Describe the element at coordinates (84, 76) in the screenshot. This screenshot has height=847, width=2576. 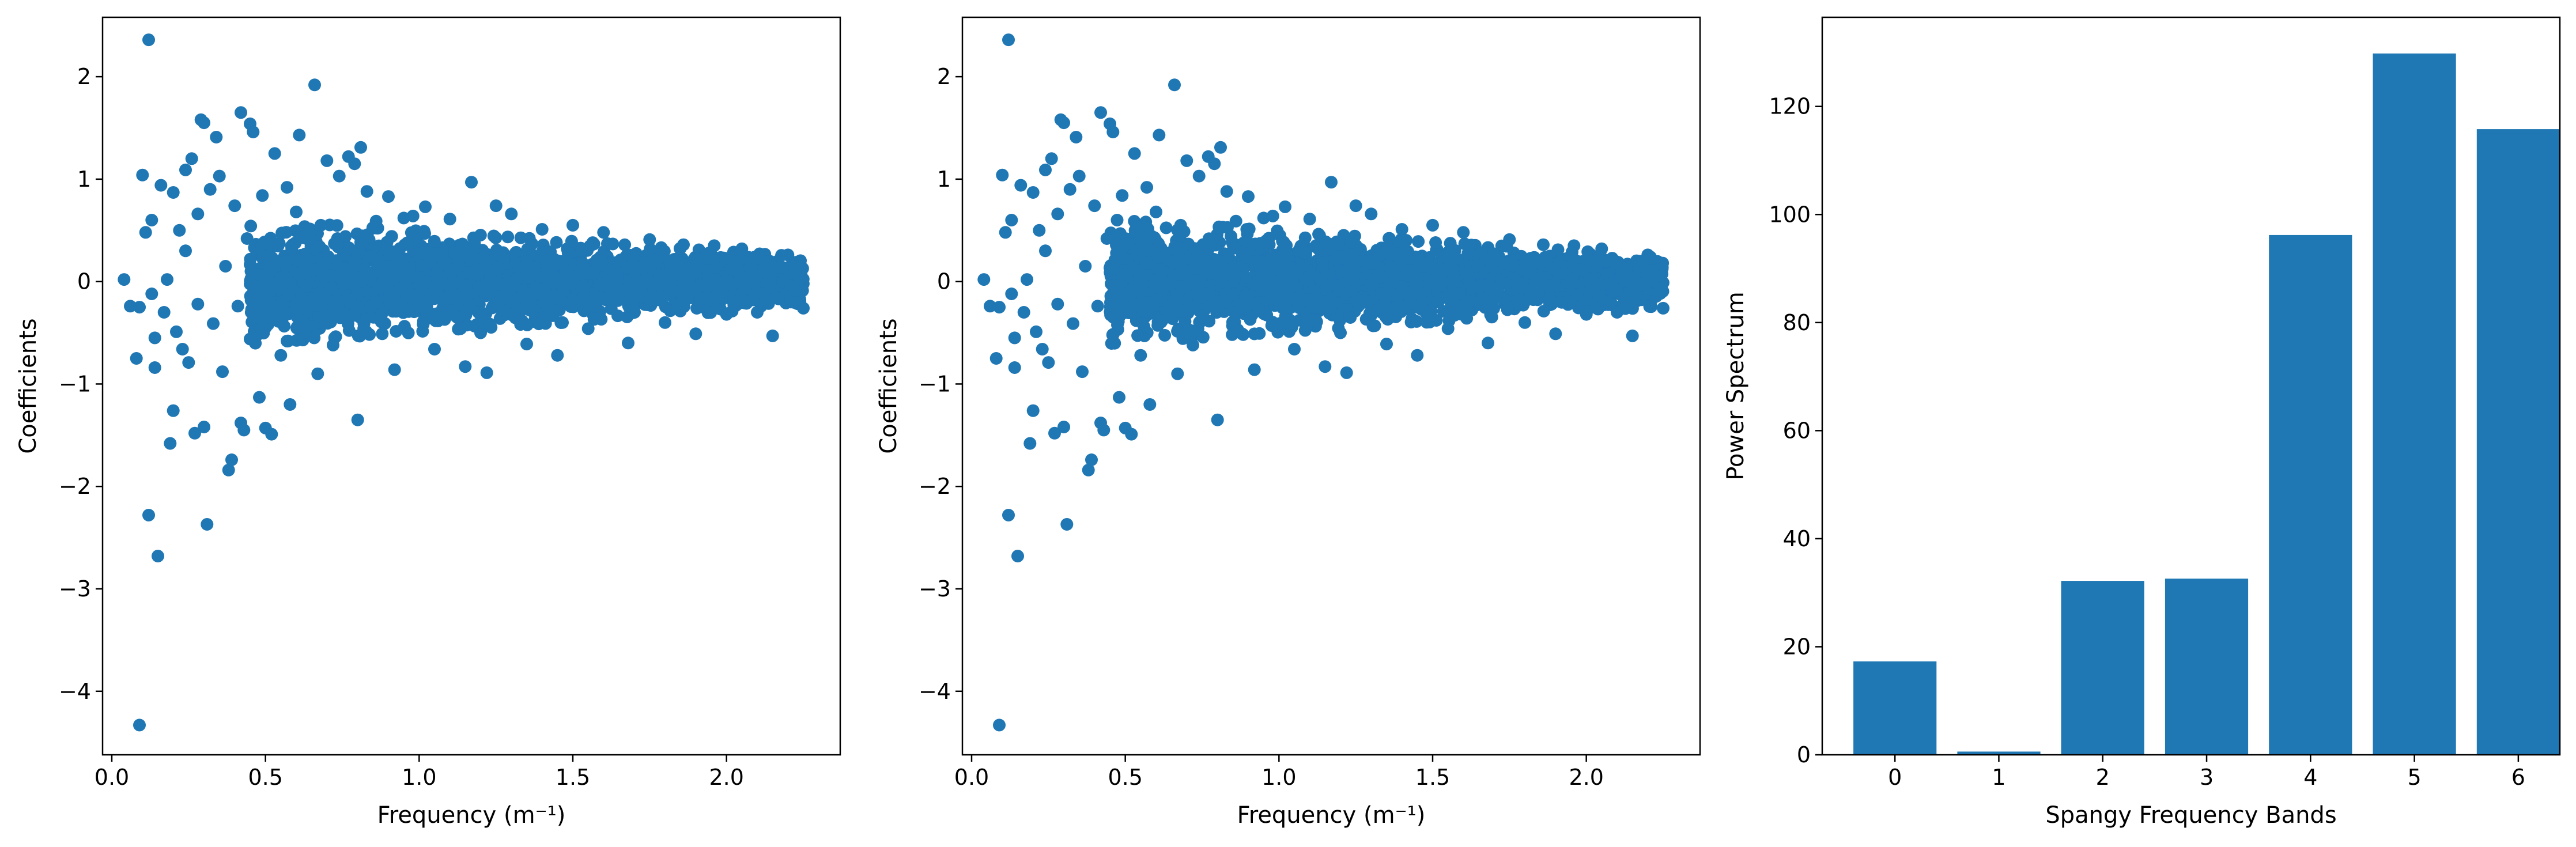
I see `y-tick-label: 2` at that location.